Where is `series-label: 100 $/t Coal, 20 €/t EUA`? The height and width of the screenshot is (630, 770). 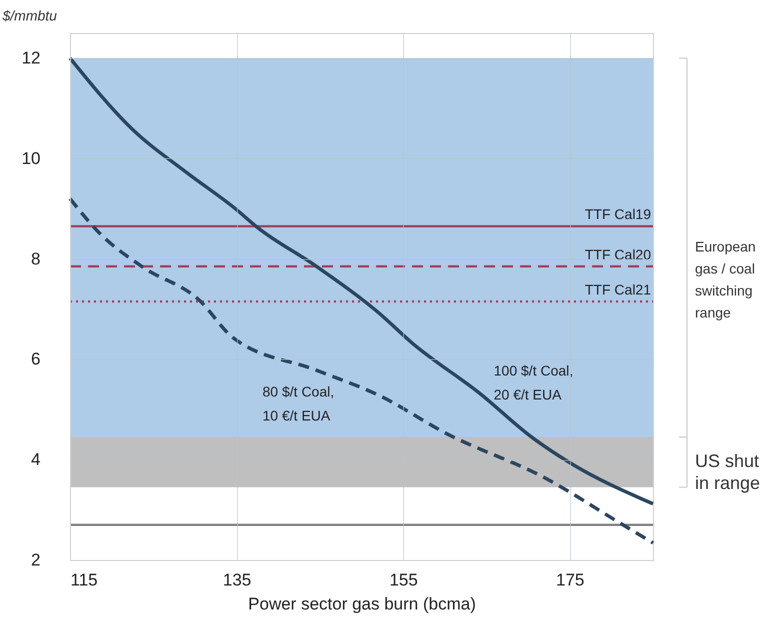 series-label: 100 $/t Coal, 20 €/t EUA is located at coordinates (534, 382).